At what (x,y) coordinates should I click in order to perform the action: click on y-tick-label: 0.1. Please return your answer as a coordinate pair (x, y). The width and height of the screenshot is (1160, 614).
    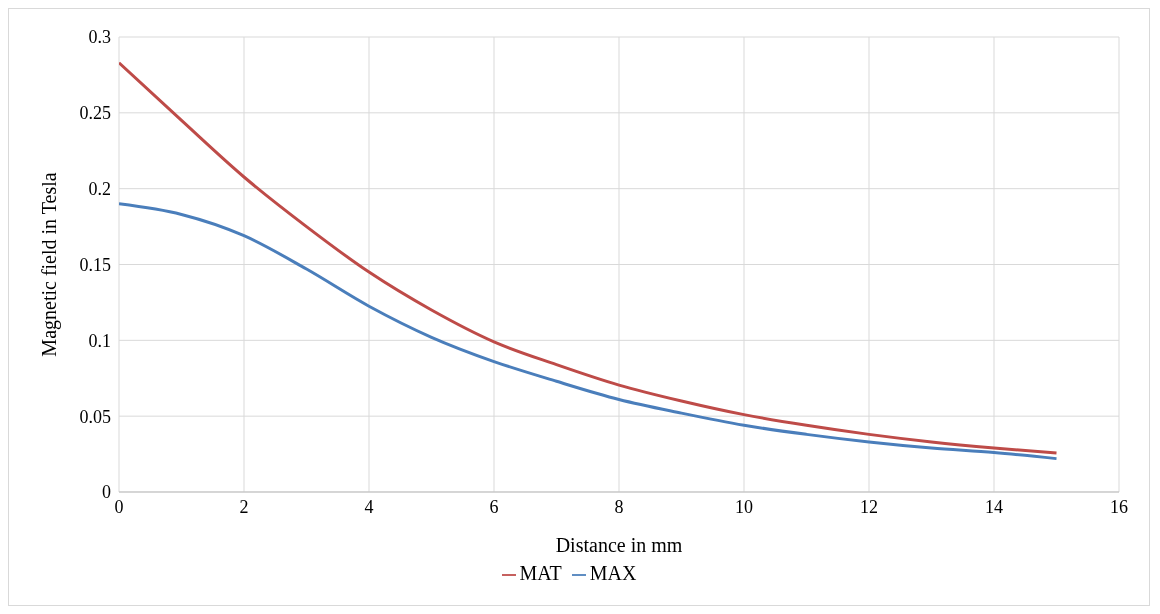
    Looking at the image, I should click on (99, 340).